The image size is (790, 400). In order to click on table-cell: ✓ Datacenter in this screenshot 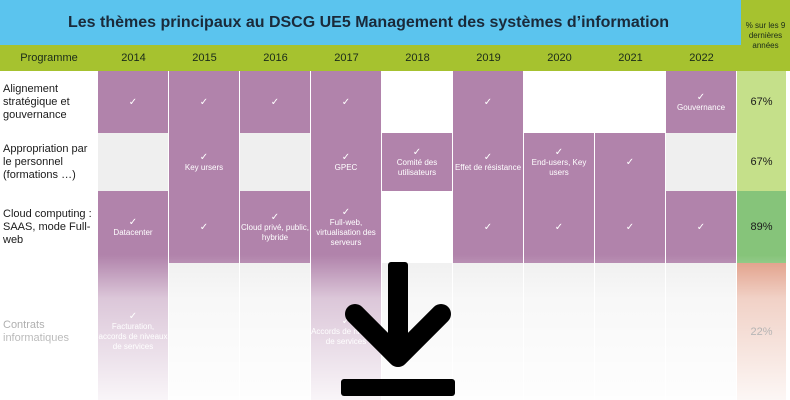, I will do `click(133, 227)`.